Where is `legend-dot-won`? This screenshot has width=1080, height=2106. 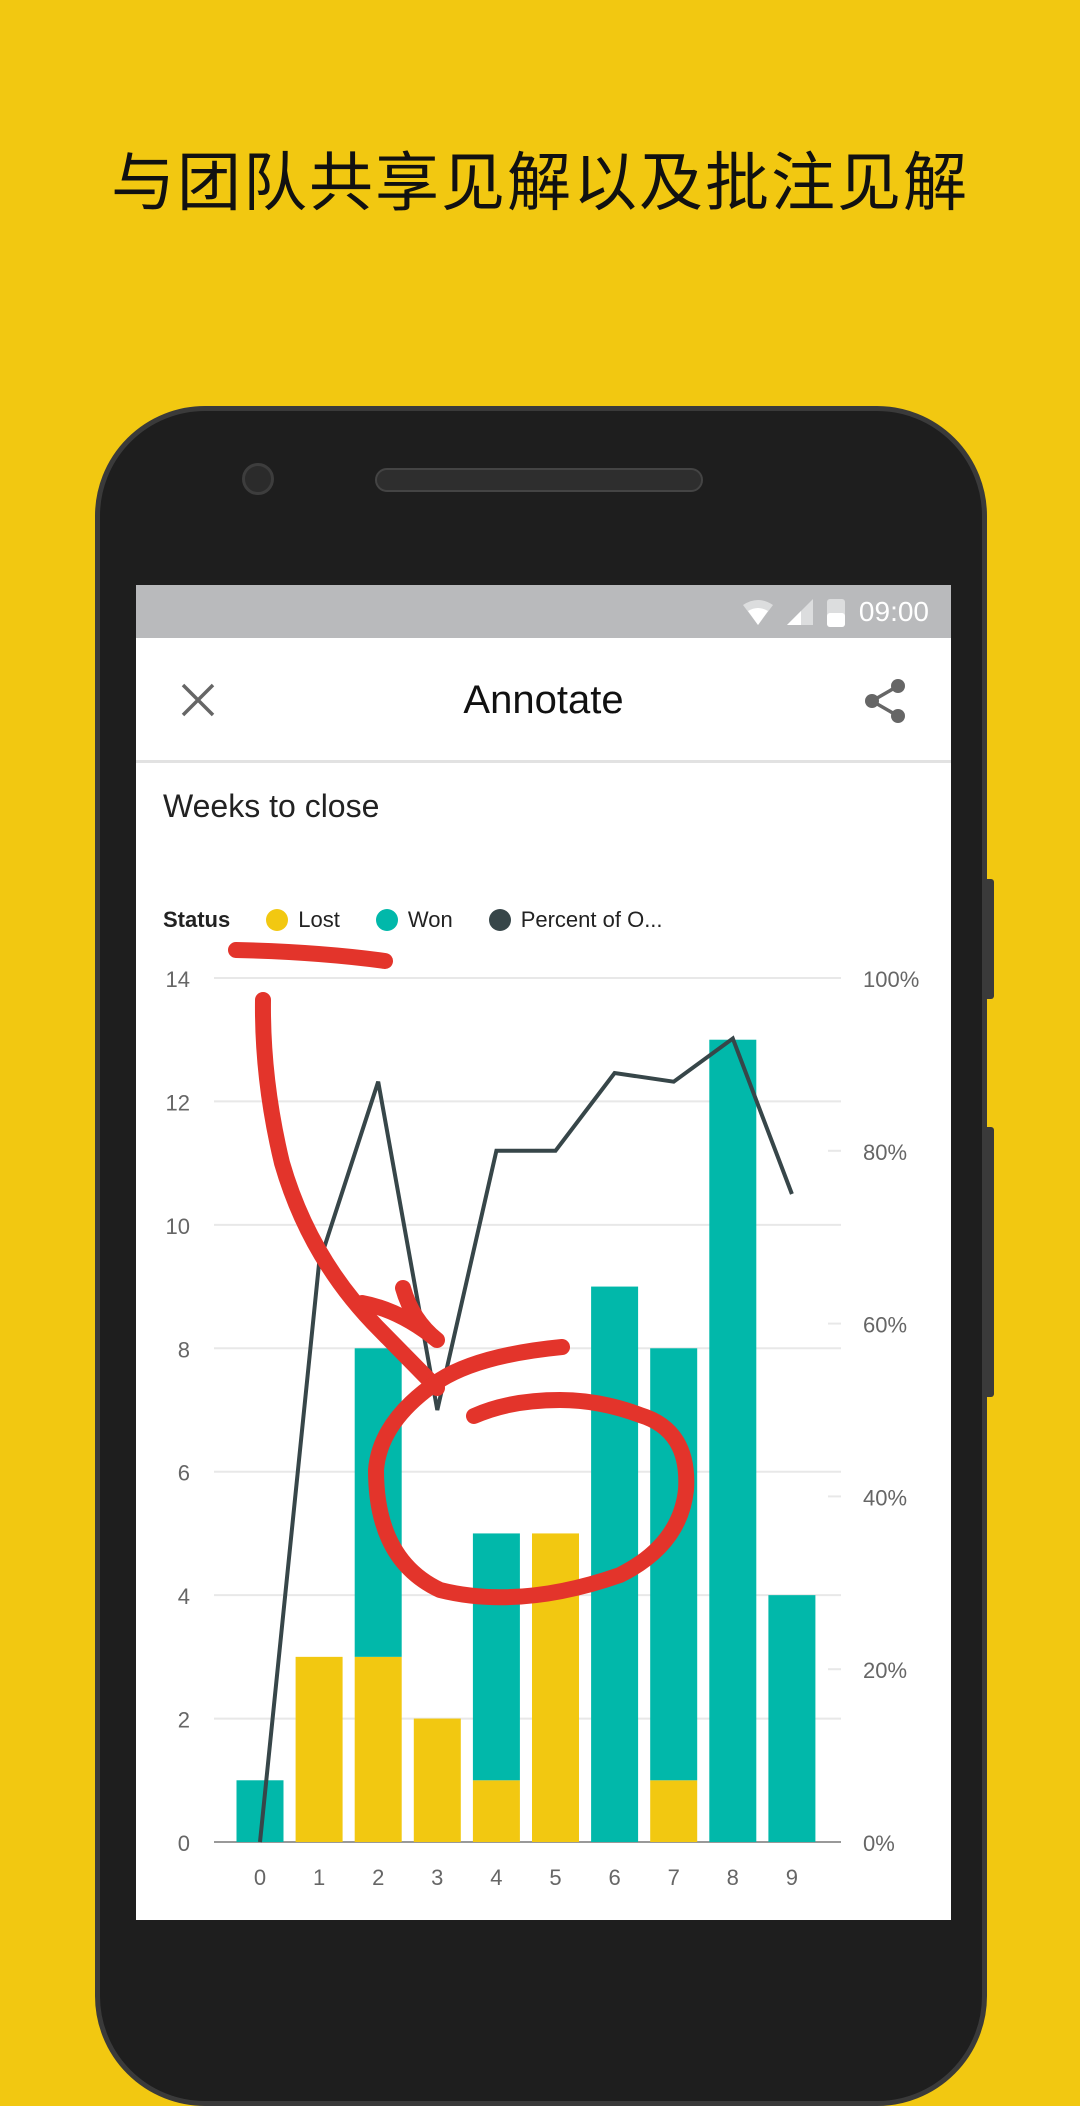 legend-dot-won is located at coordinates (386, 920).